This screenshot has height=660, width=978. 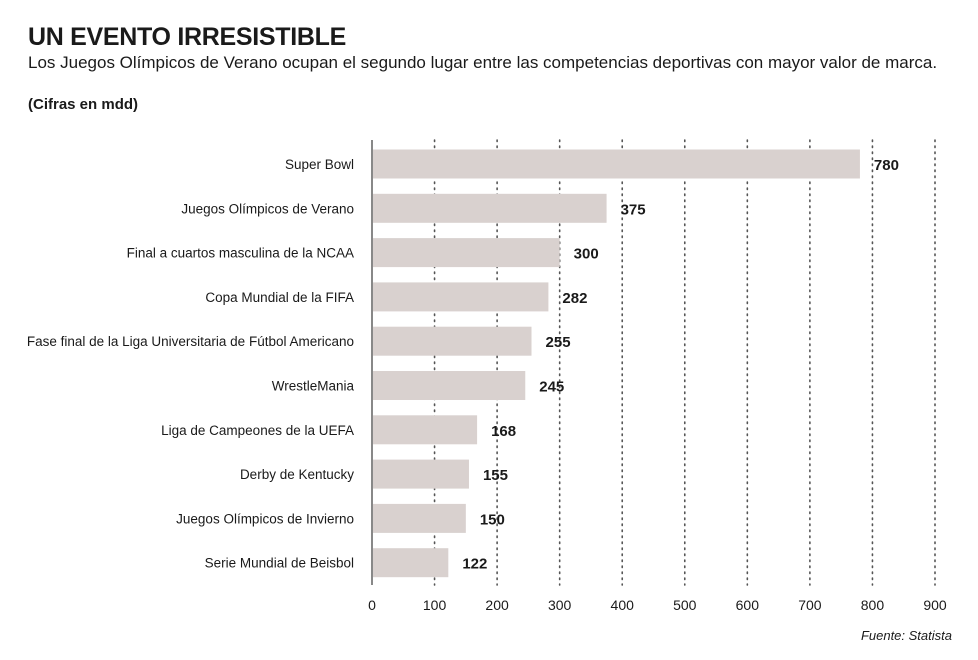 I want to click on data-label: 282, so click(x=574, y=298).